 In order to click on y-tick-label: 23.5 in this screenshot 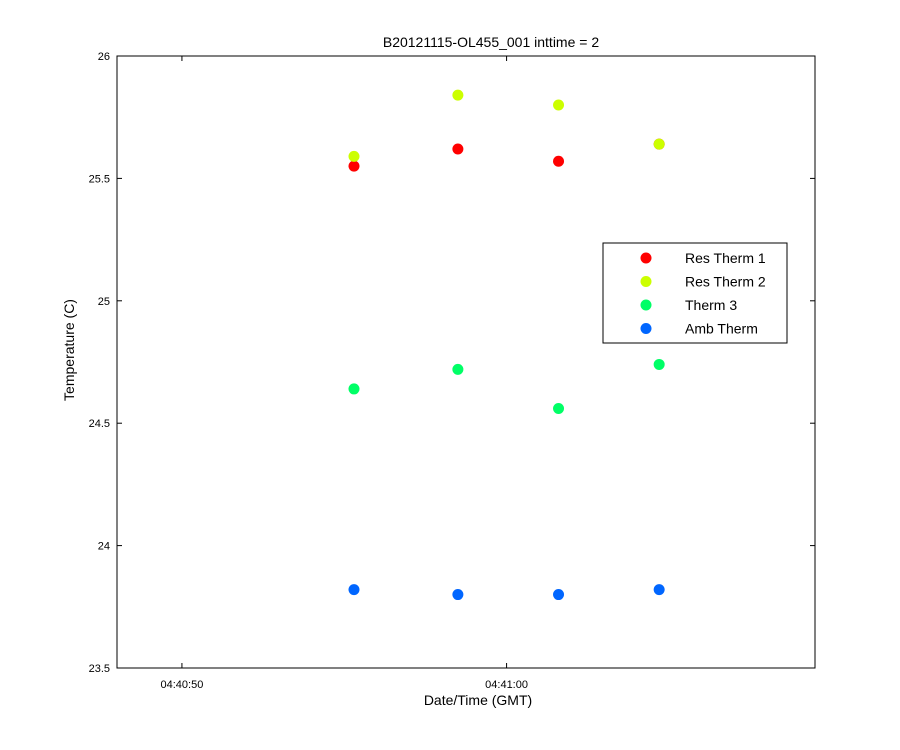, I will do `click(99, 669)`.